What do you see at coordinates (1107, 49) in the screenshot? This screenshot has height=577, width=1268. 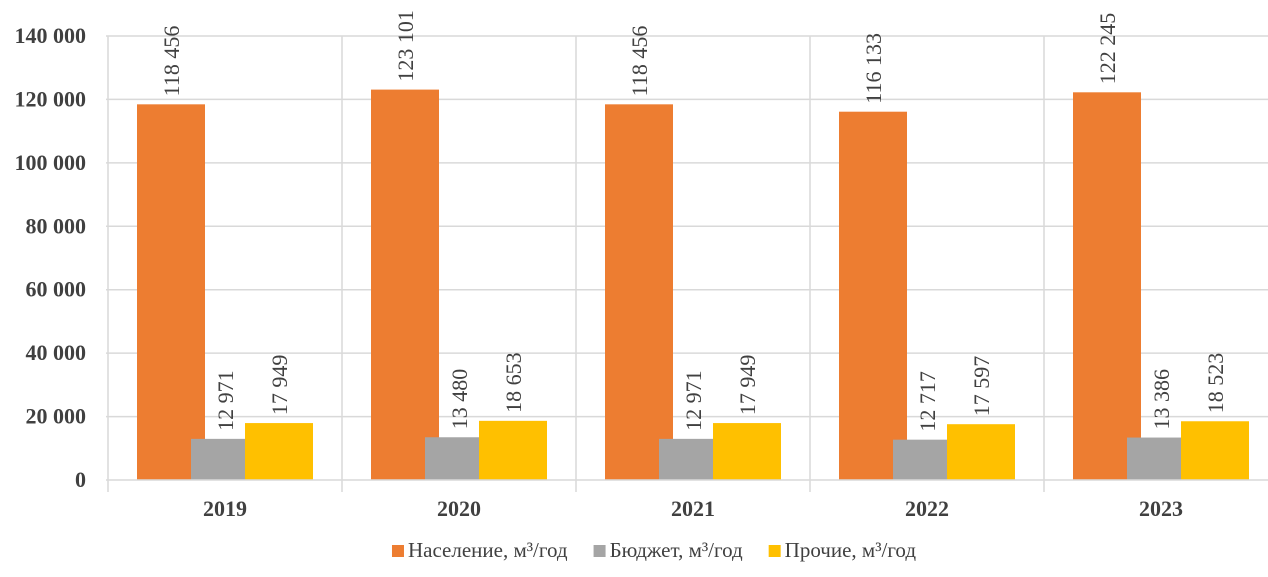 I see `data-label: 122 245` at bounding box center [1107, 49].